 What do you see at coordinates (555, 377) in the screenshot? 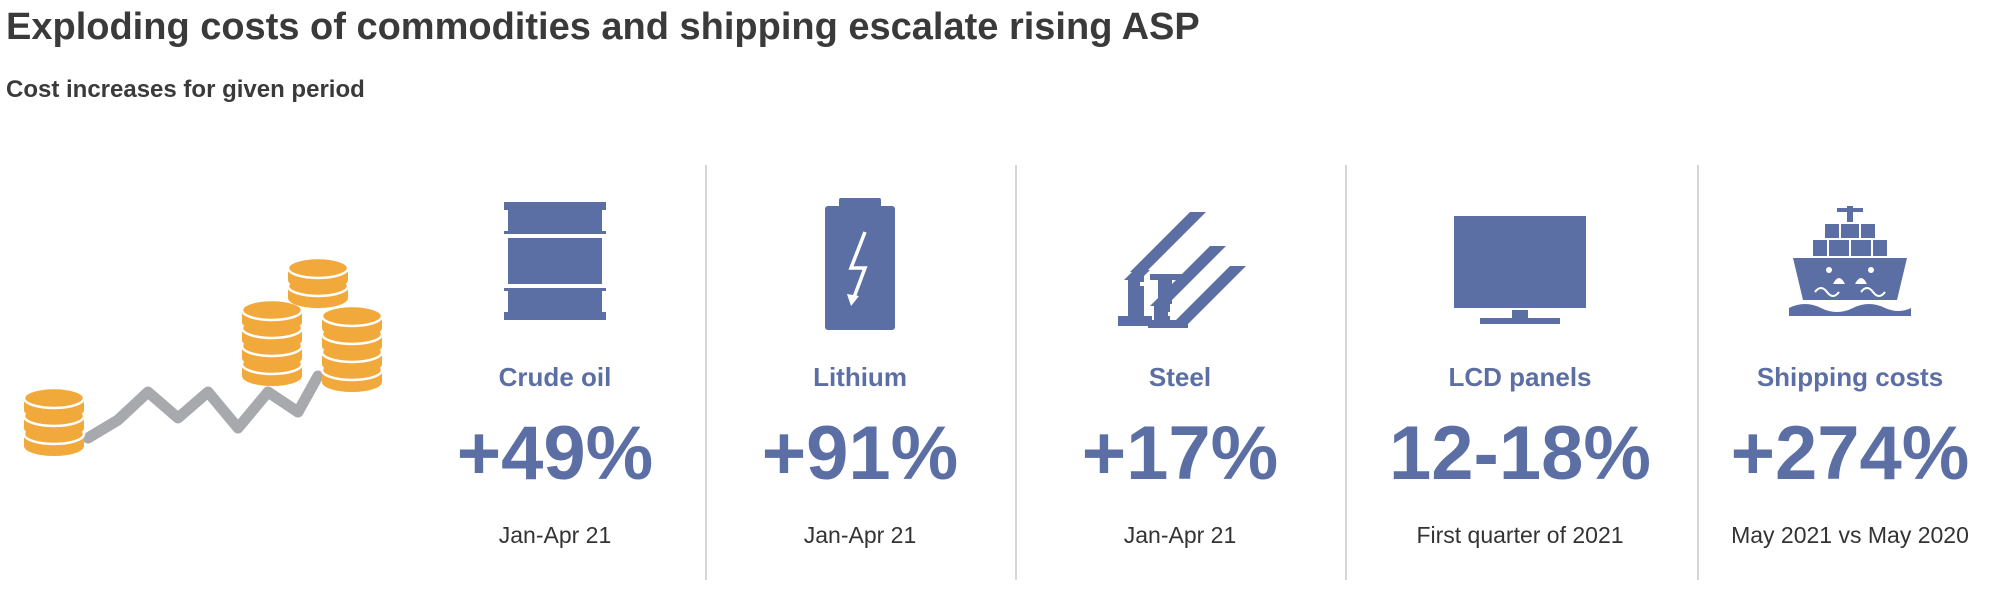
I see `item-label: Crude oil` at bounding box center [555, 377].